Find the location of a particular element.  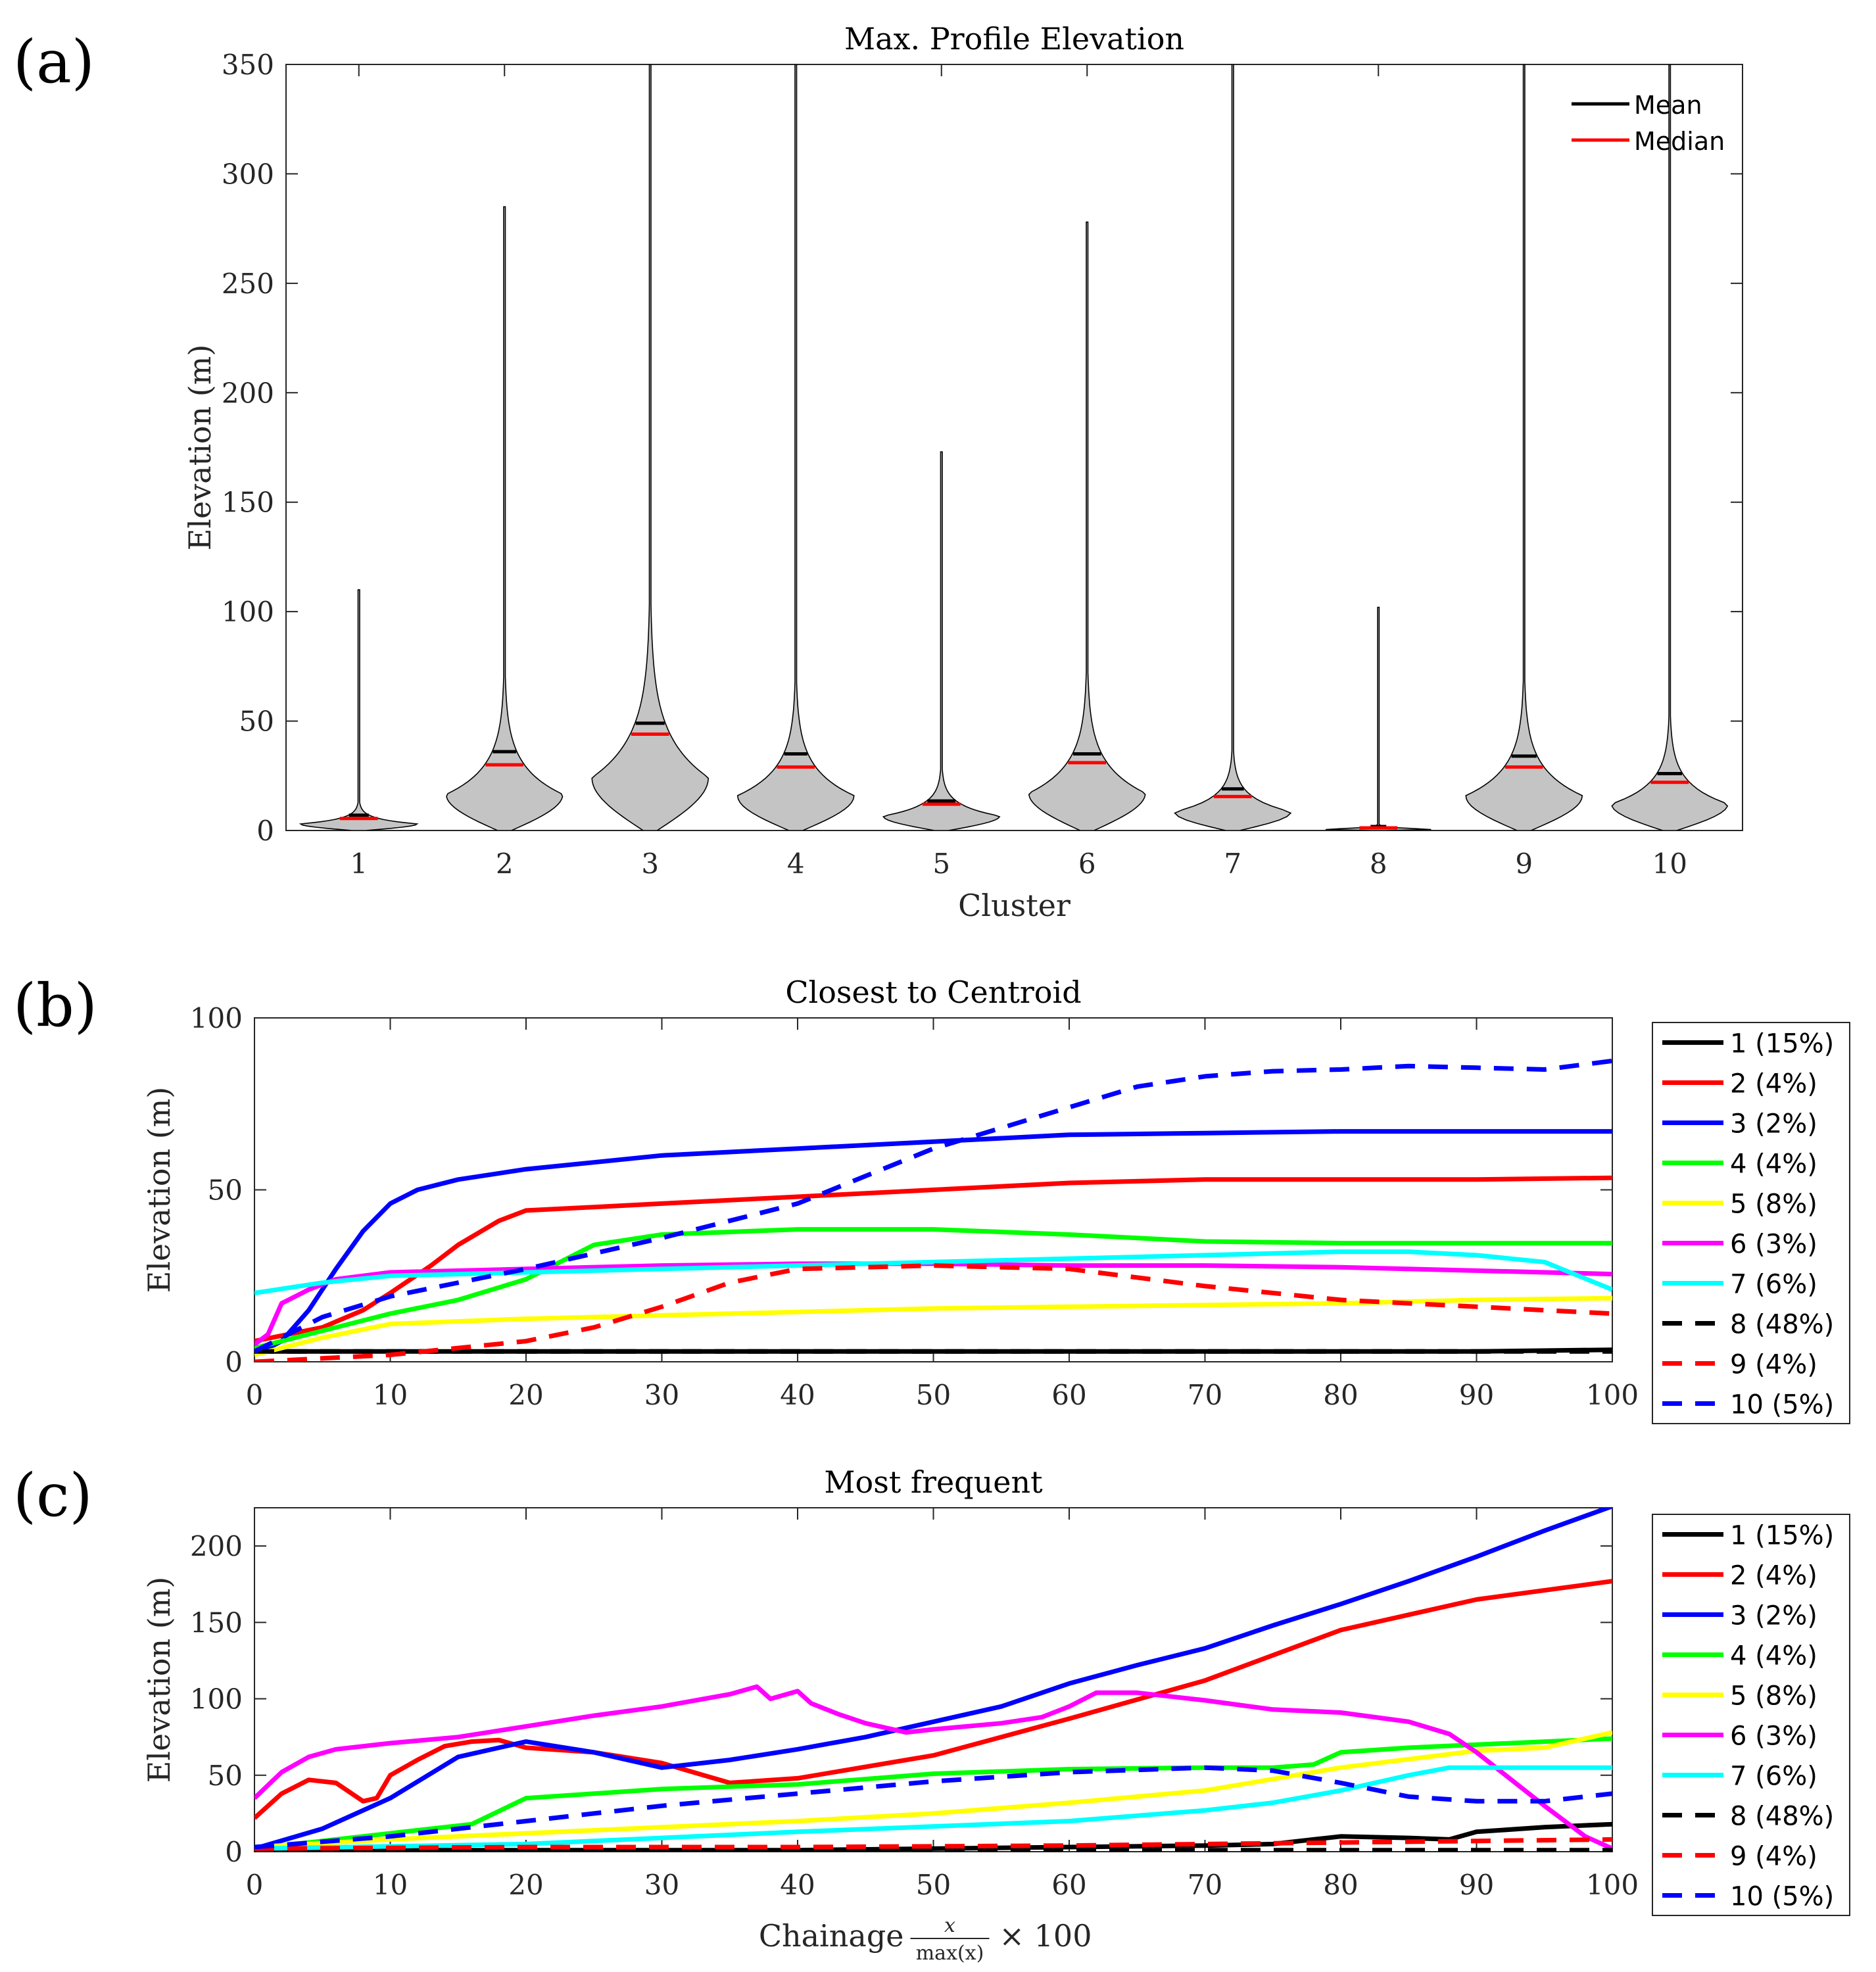

chart-title-b: Closest to Centroid is located at coordinates (933, 992).